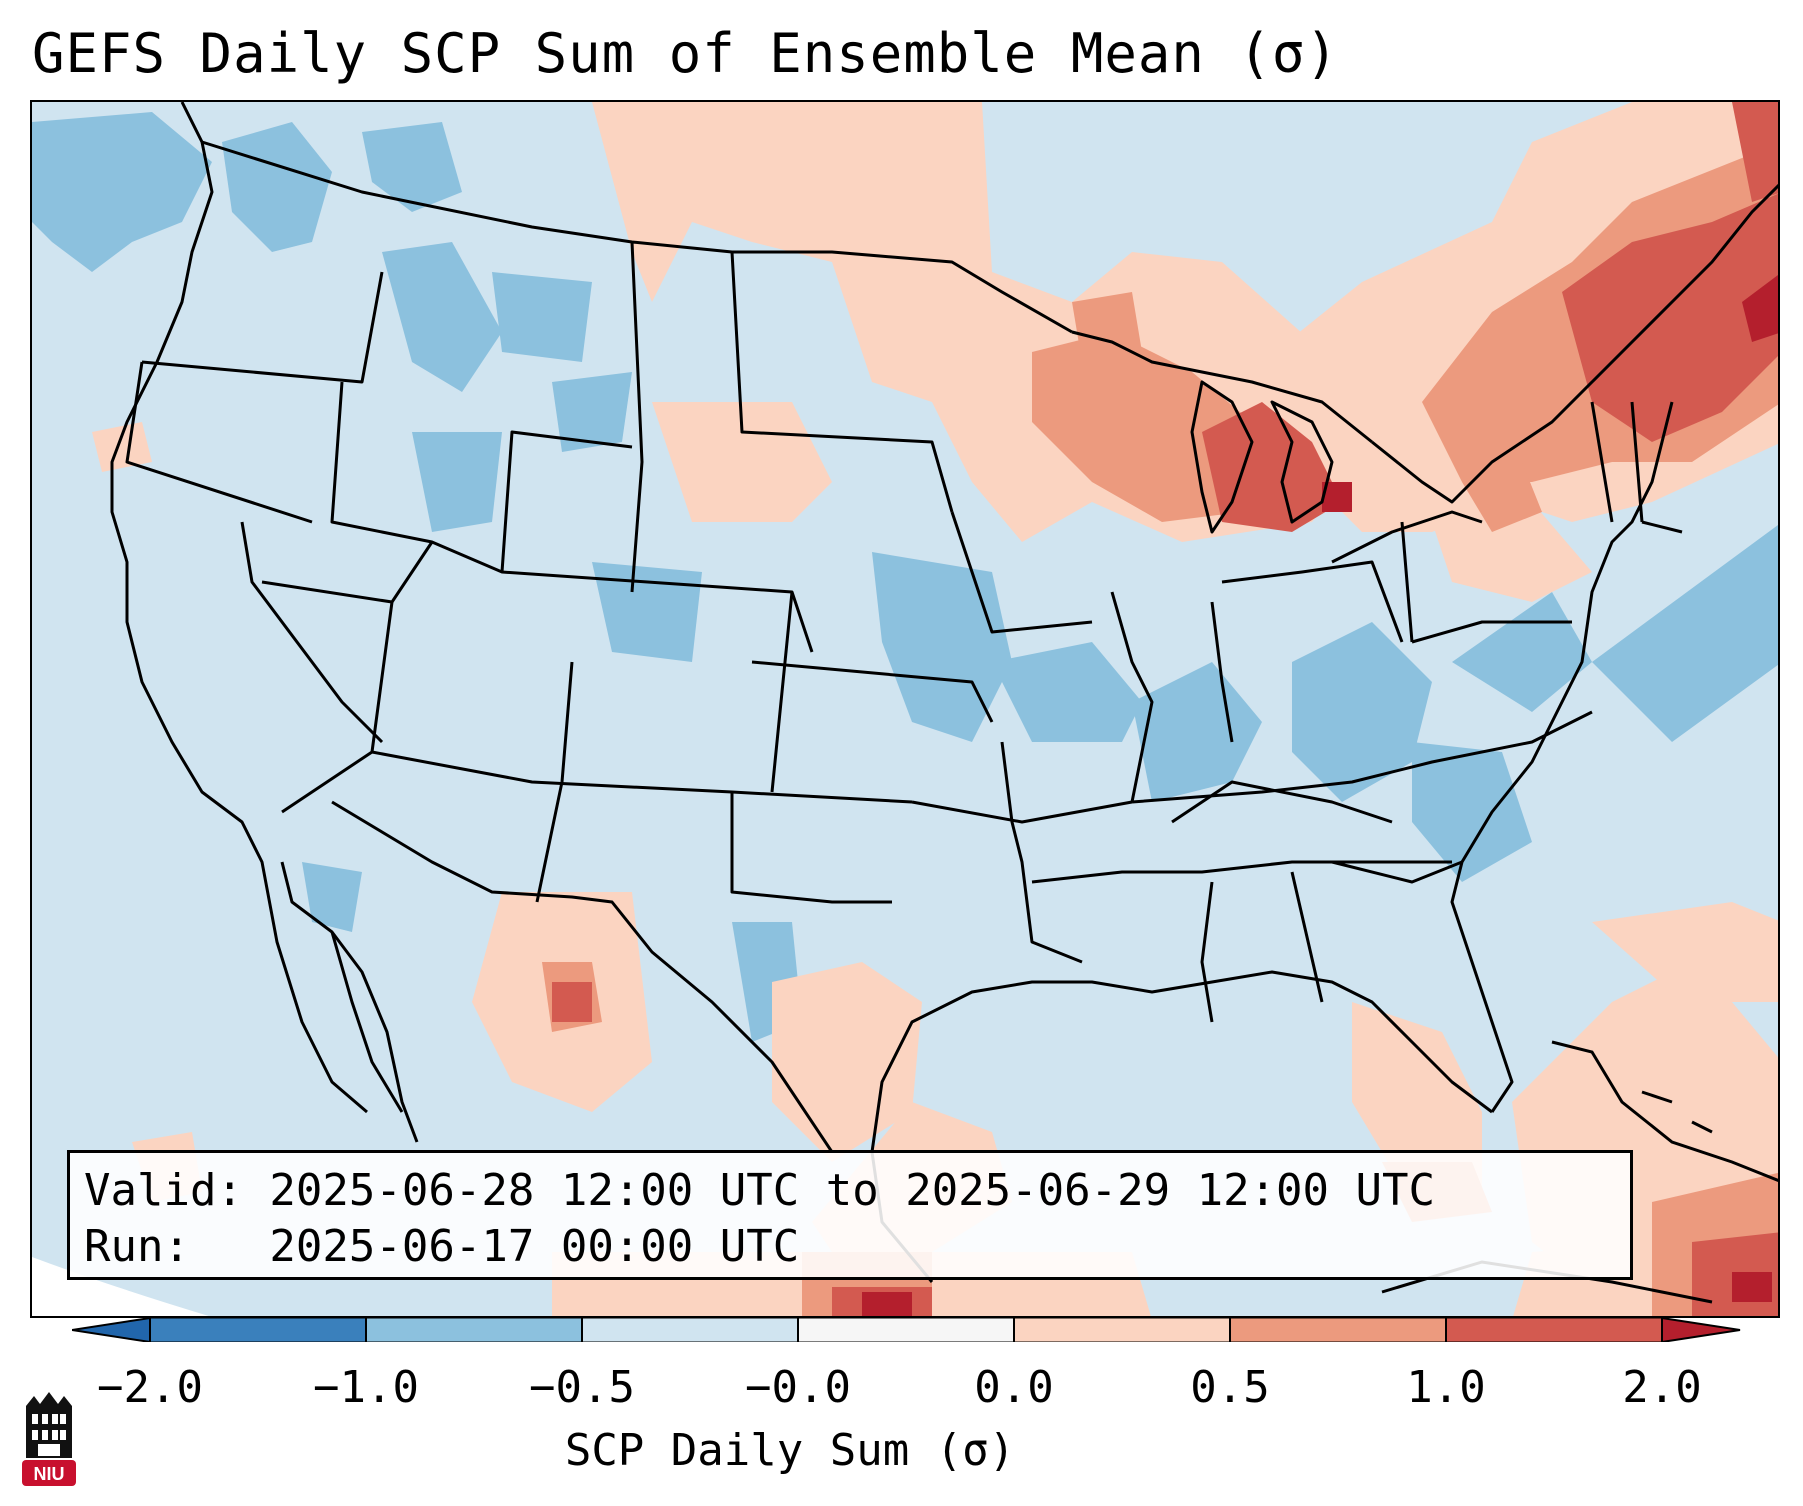  Describe the element at coordinates (49, 1474) in the screenshot. I see `logo-text: NIU` at that location.